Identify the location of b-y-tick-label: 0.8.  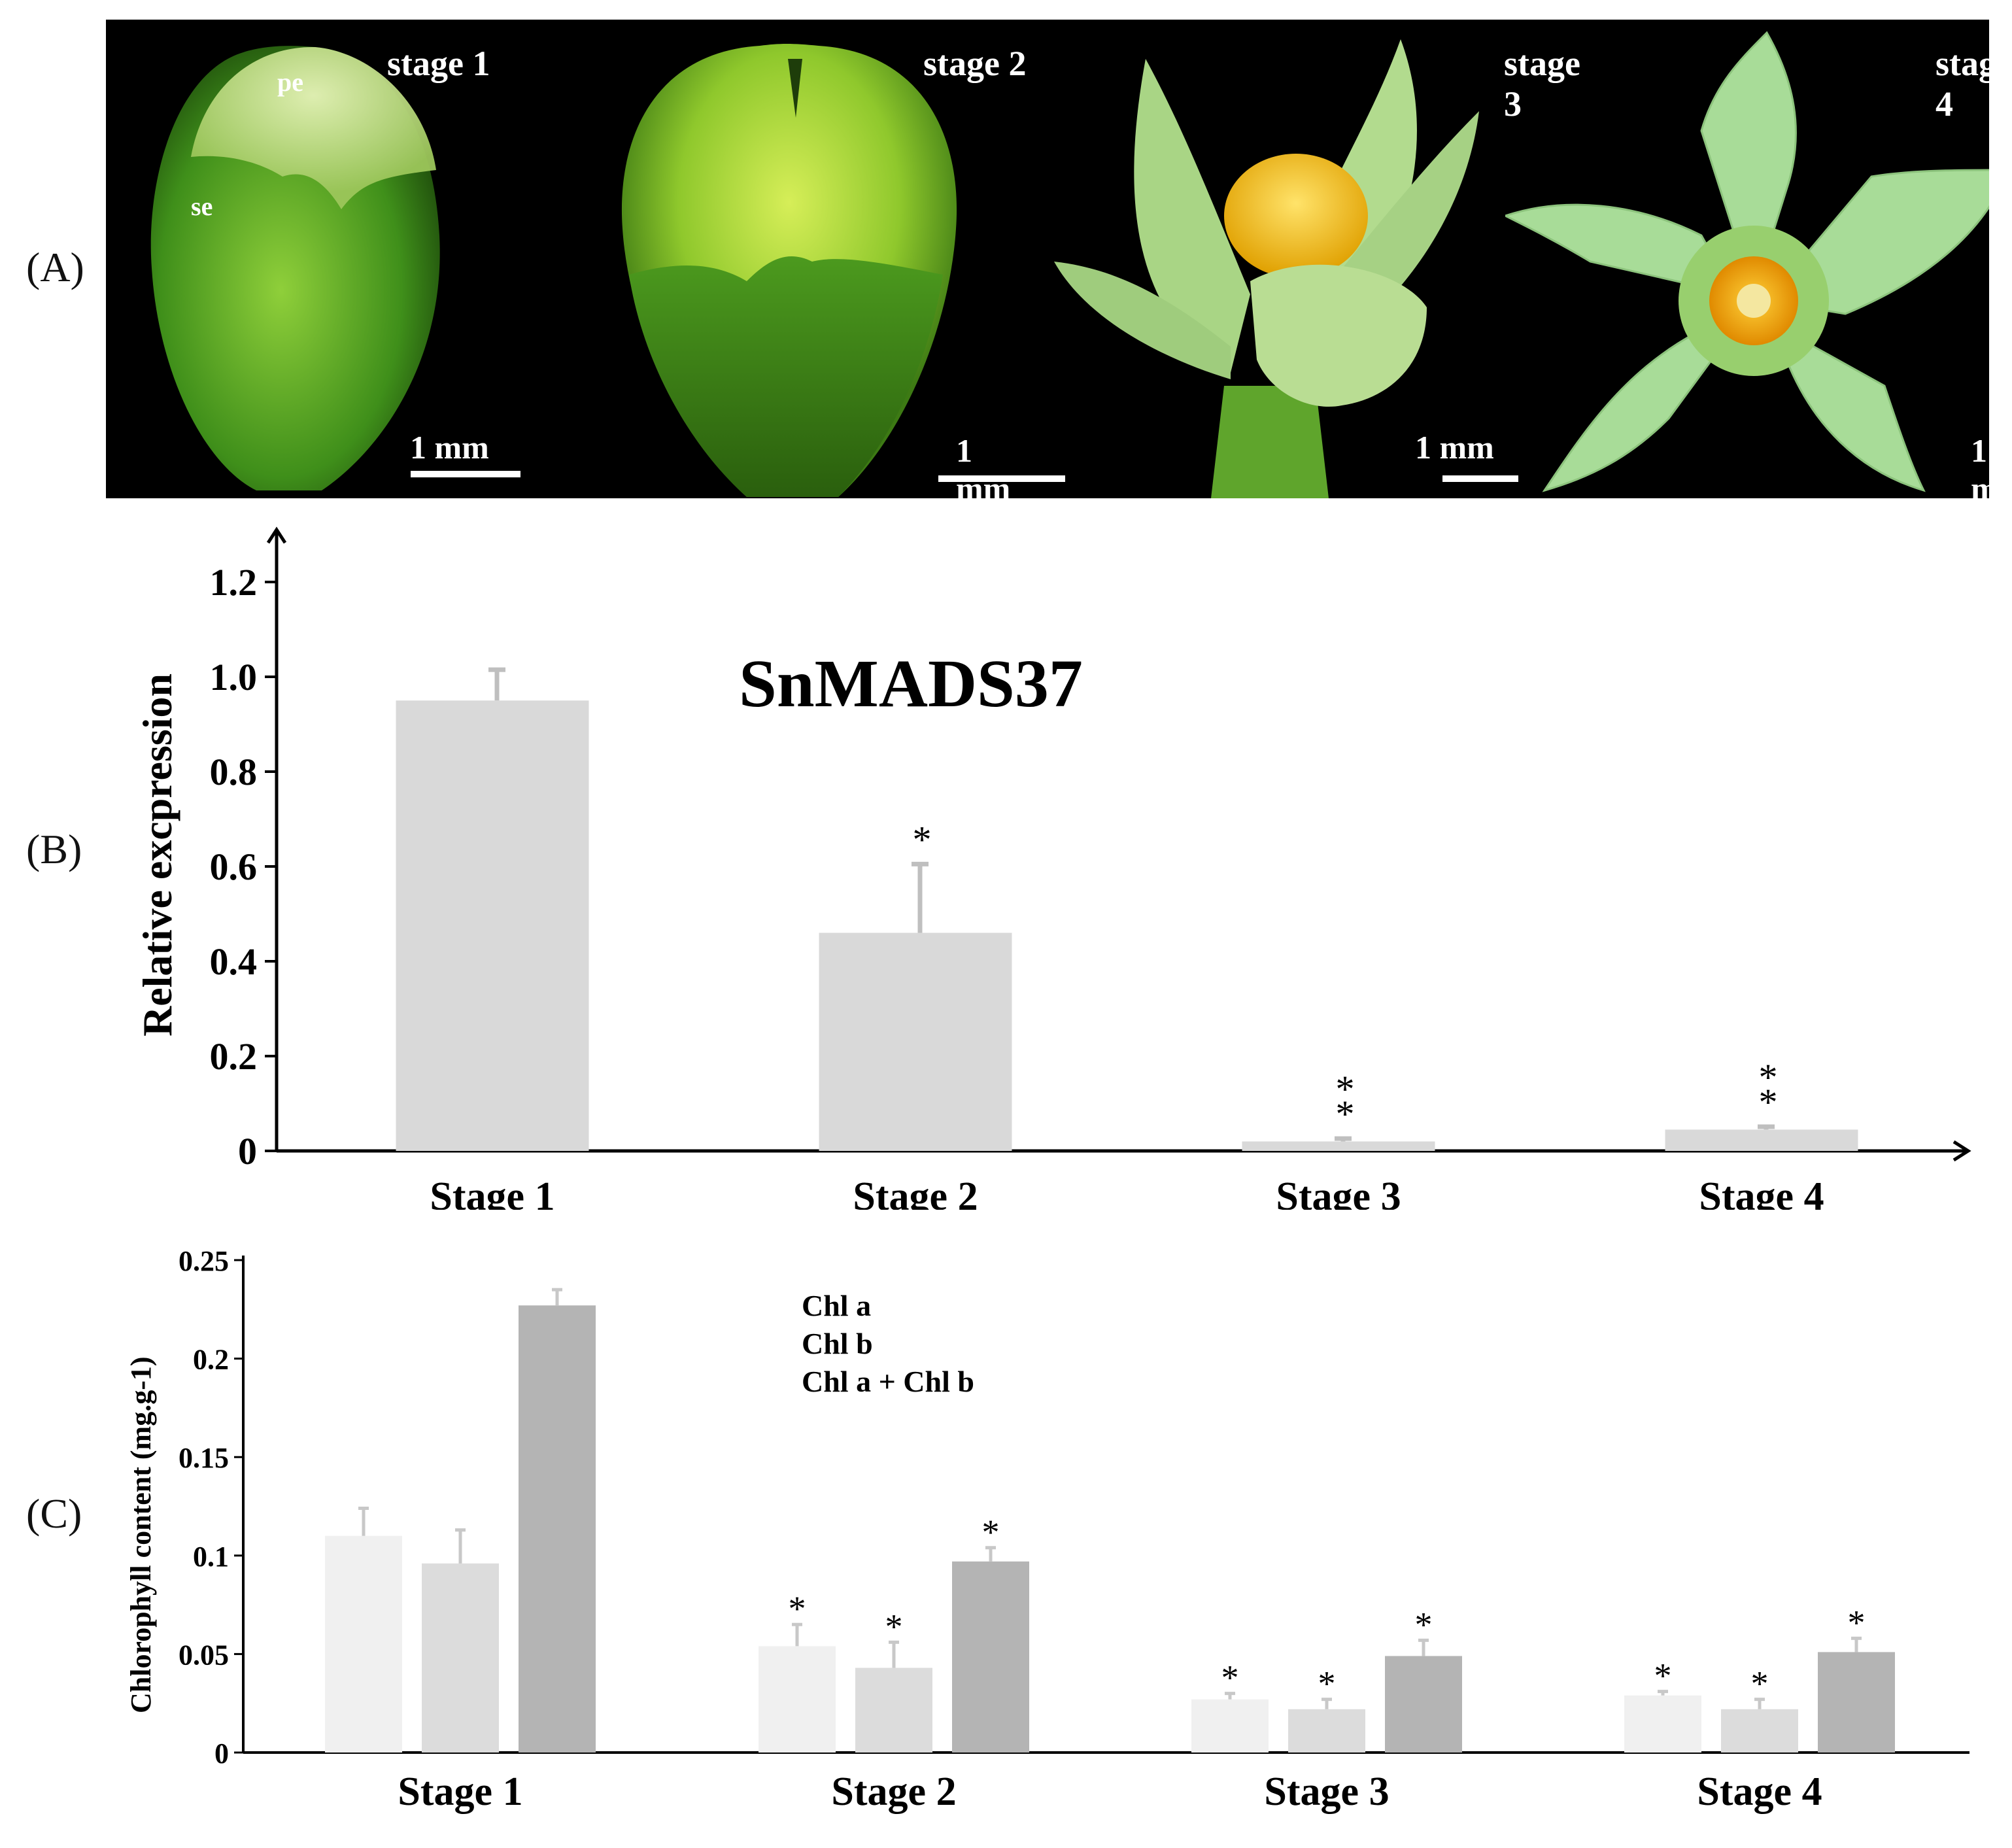
(234, 772).